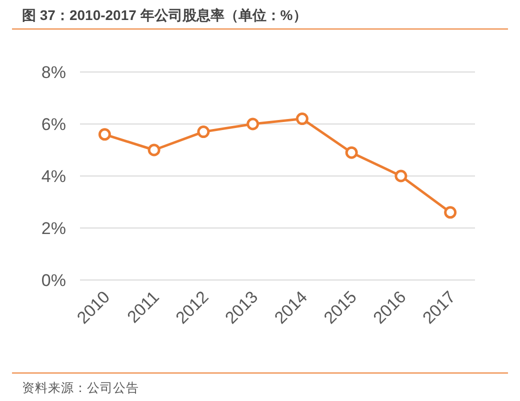 The height and width of the screenshot is (401, 520). I want to click on text: 资料来源：公司公告, so click(80, 388).